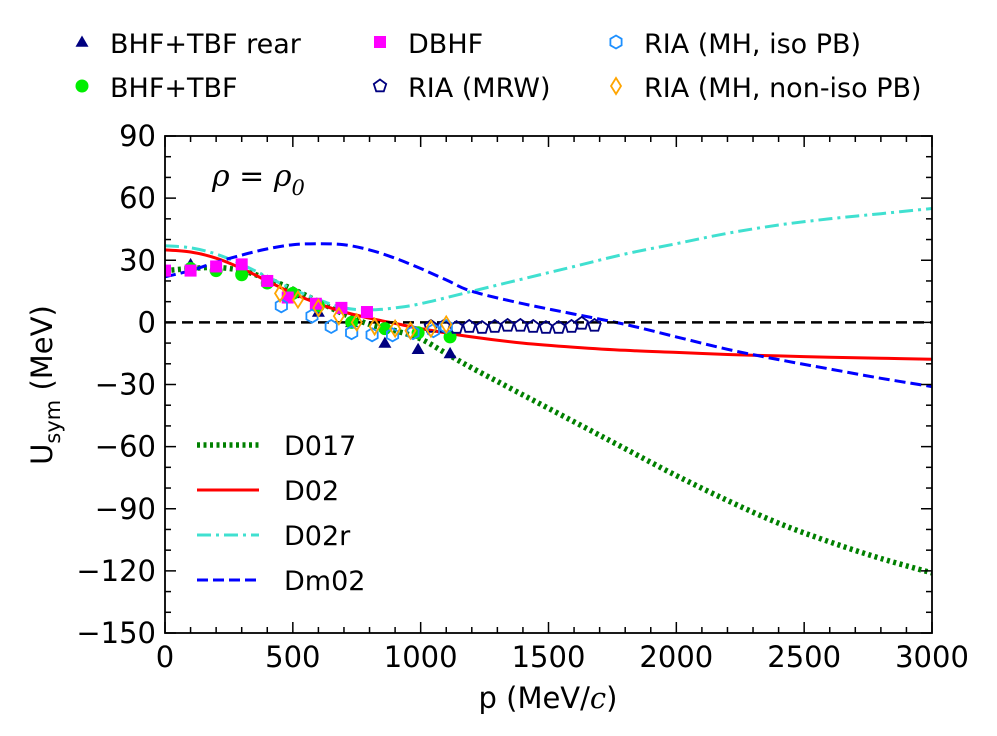 Image resolution: width=997 pixels, height=736 pixels. Describe the element at coordinates (125, 385) in the screenshot. I see `y-tick-label: −30` at that location.